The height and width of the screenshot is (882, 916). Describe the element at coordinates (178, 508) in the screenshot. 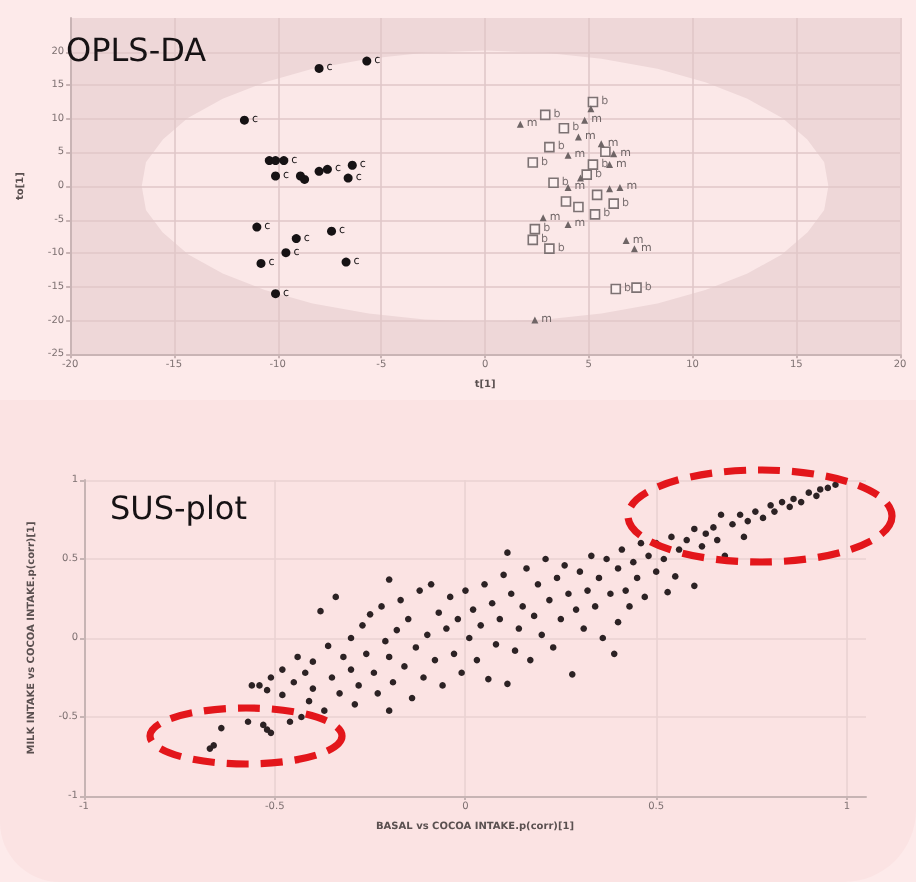

I see `chart-title: SUS-plot` at that location.